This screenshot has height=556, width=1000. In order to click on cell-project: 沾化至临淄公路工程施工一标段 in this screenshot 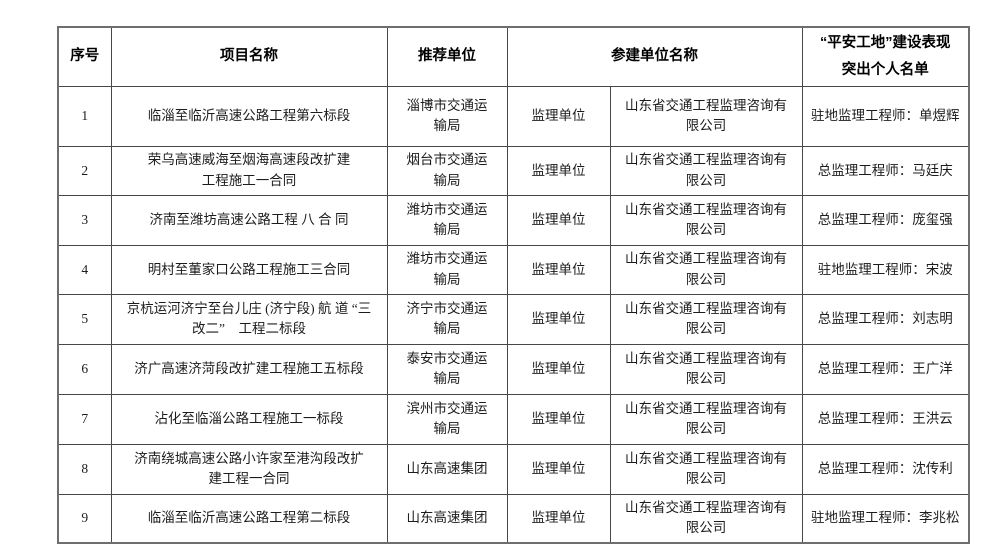, I will do `click(249, 419)`.